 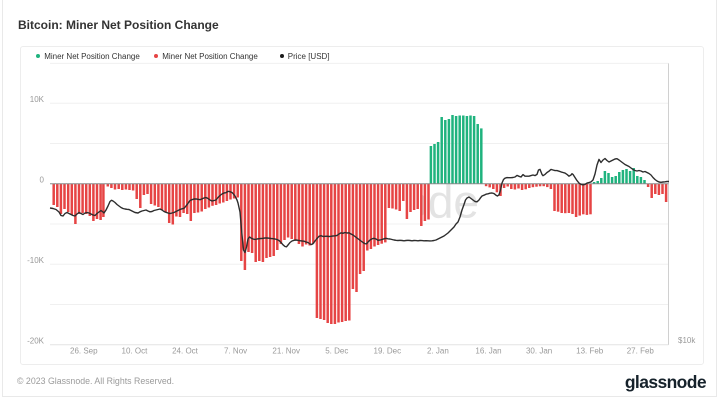 I want to click on svg-text: 2. Jan, so click(x=438, y=350).